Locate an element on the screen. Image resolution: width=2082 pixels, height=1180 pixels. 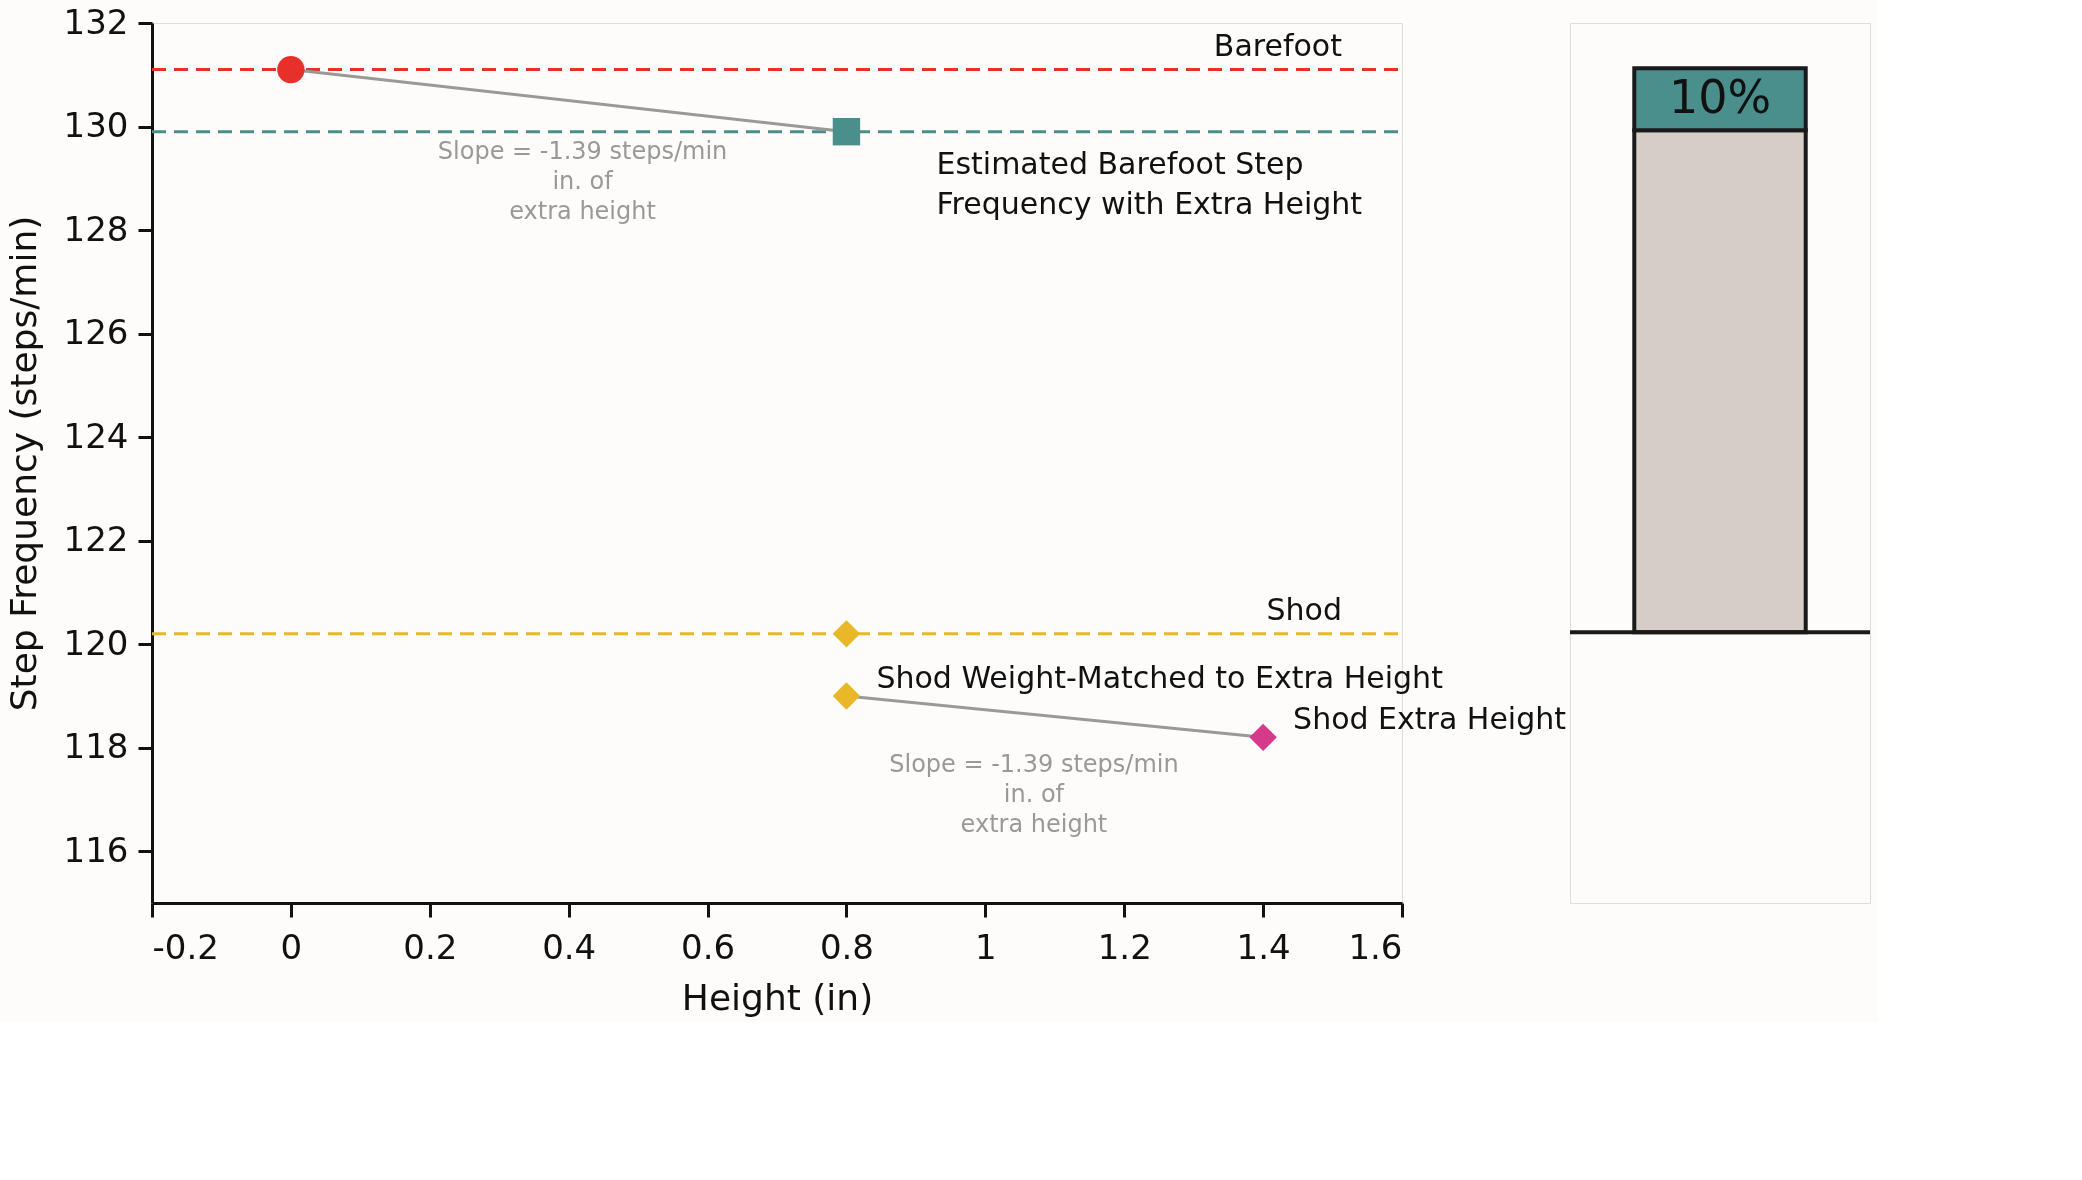
y-axis-title: Step Frequency (steps/min) is located at coordinates (23, 463).